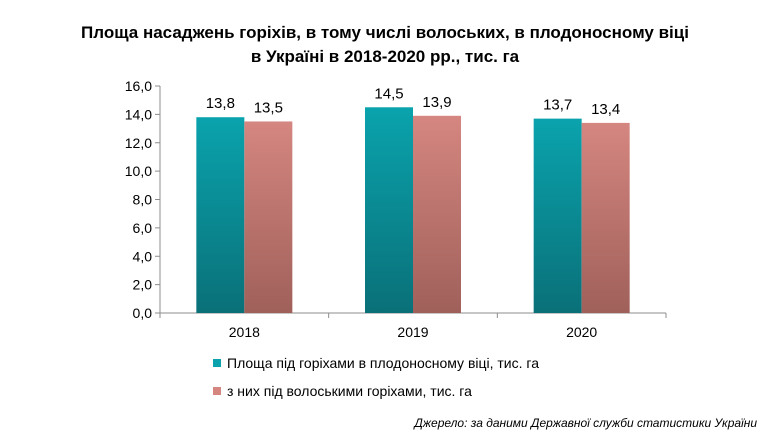 The image size is (771, 446). I want to click on data-label-2018-series-2: 13,5, so click(268, 107).